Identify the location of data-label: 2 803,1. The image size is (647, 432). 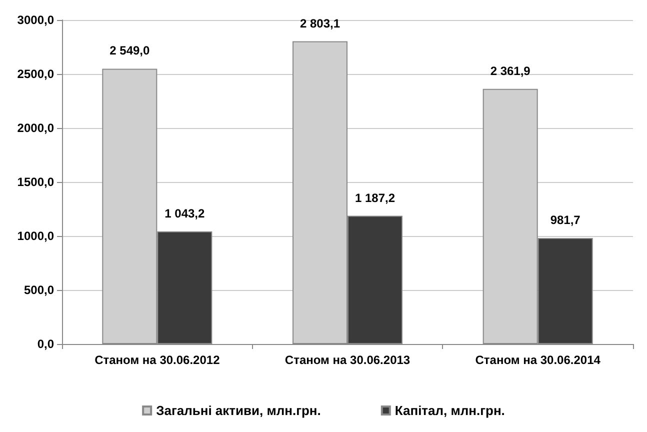
(320, 23).